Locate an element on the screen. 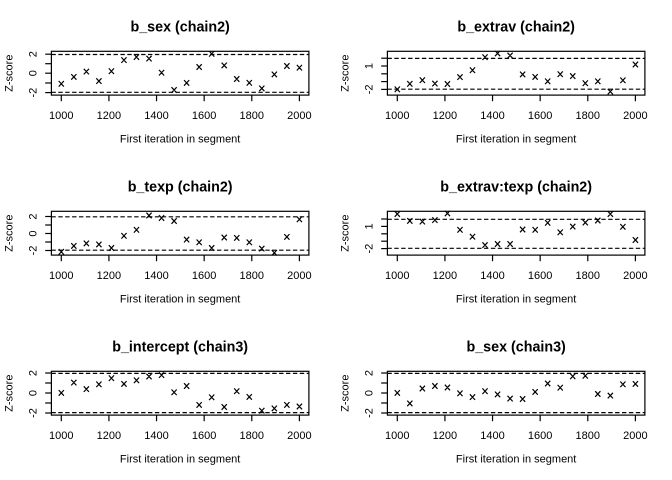  svg-text: b_extrav (chain2) is located at coordinates (516, 28).